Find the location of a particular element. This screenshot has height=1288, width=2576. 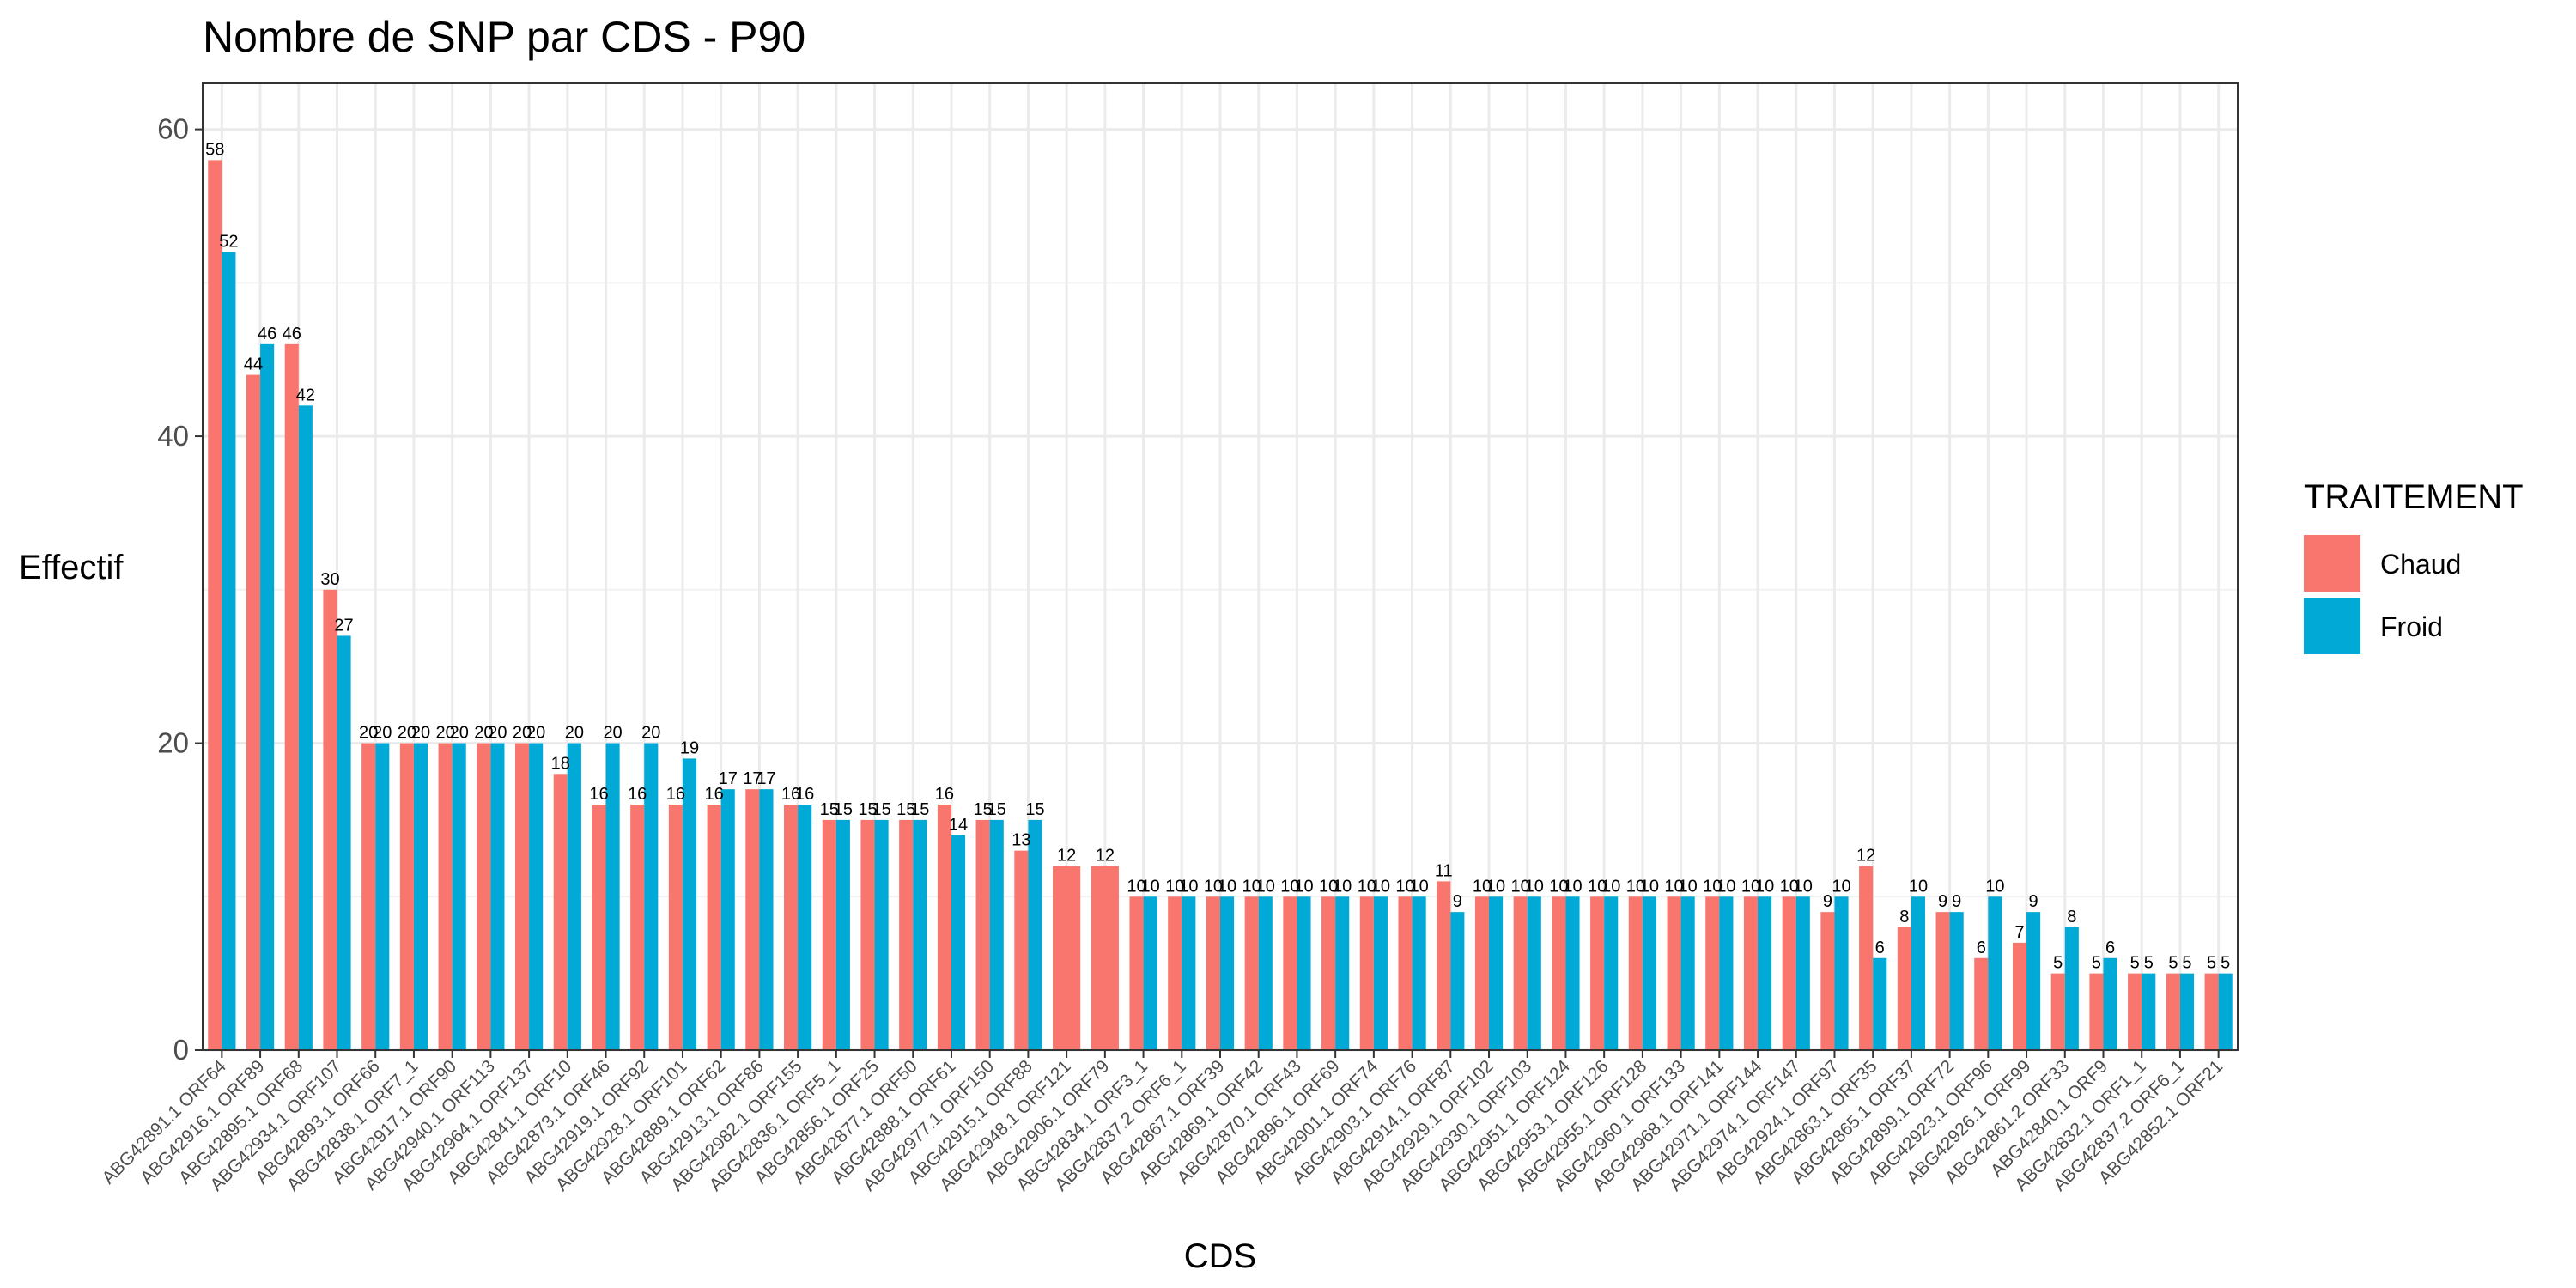

legend-label-froid: Froid is located at coordinates (2412, 627).